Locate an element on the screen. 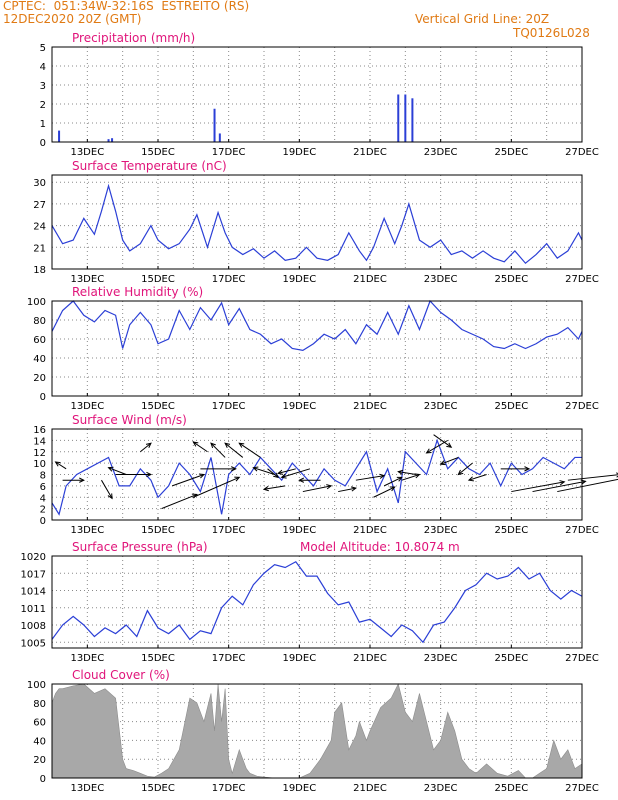 Image resolution: width=618 pixels, height=800 pixels. y-tick-label: 3 is located at coordinates (43, 86).